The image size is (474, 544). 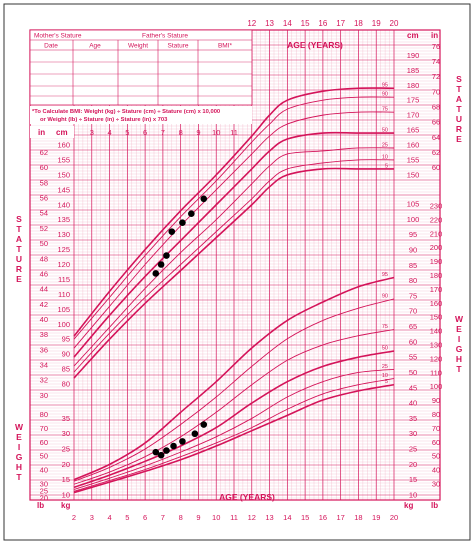 What do you see at coordinates (385, 327) in the screenshot?
I see `weight-curve-label-p75: 75` at bounding box center [385, 327].